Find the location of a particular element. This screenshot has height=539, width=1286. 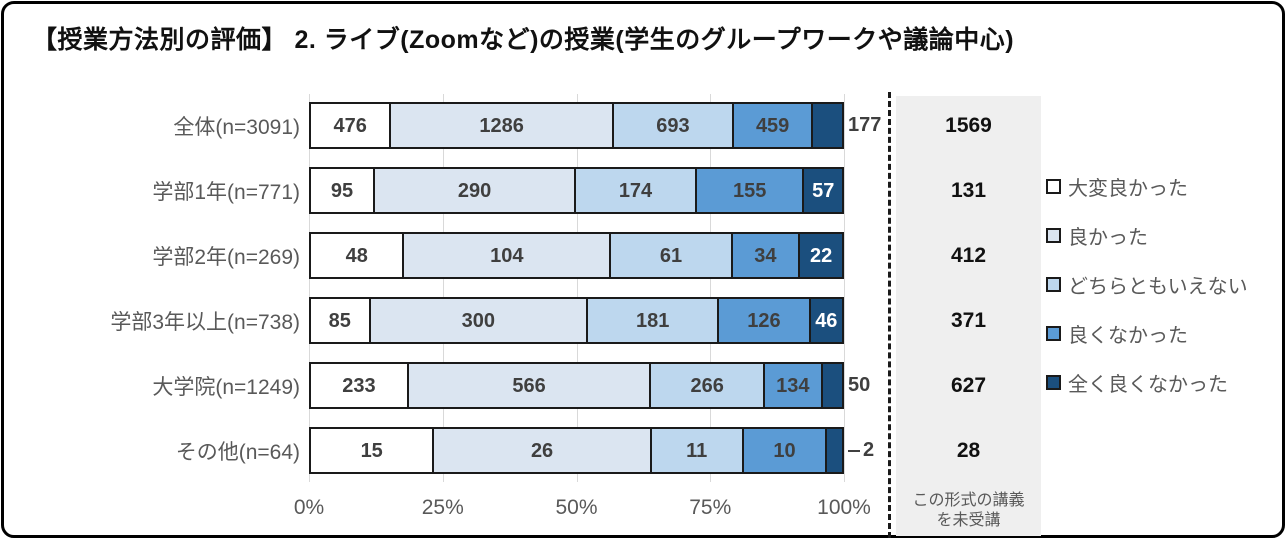

segment-value: 10 is located at coordinates (784, 450).